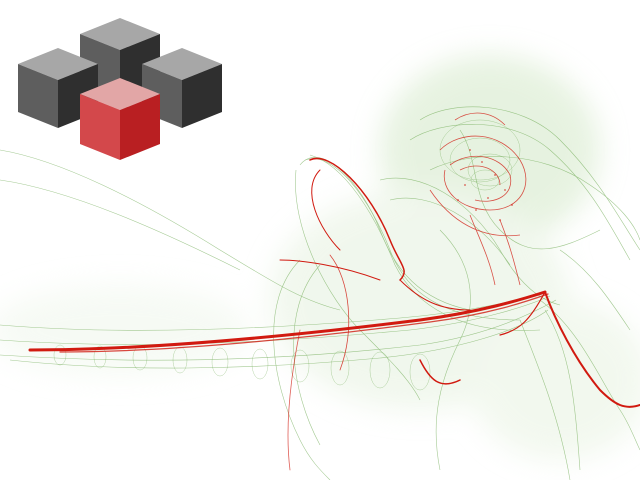  Describe the element at coordinates (120, 119) in the screenshot. I see `cube-front-red` at that location.